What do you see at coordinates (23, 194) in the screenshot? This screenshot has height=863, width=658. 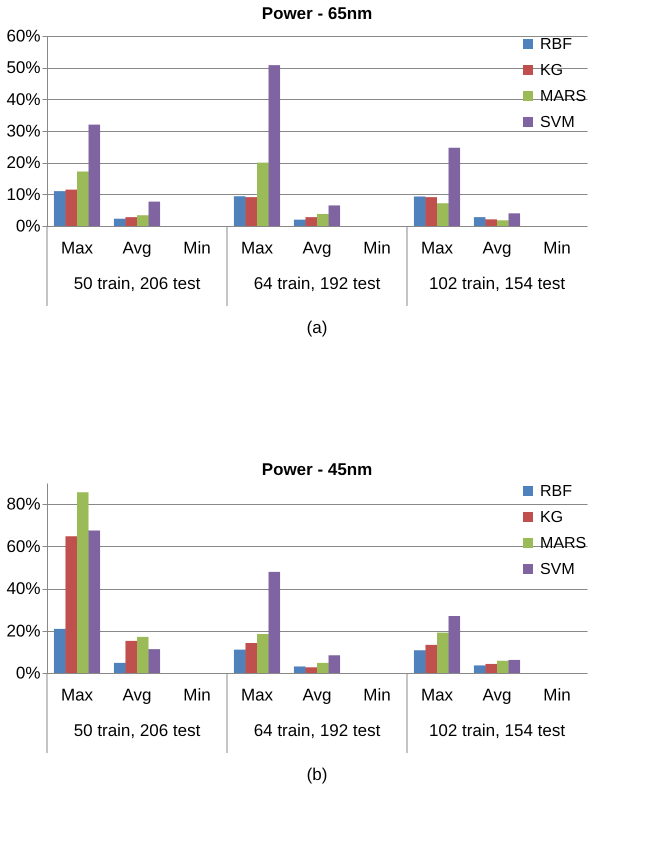 I see `y-tick-label: 10%` at bounding box center [23, 194].